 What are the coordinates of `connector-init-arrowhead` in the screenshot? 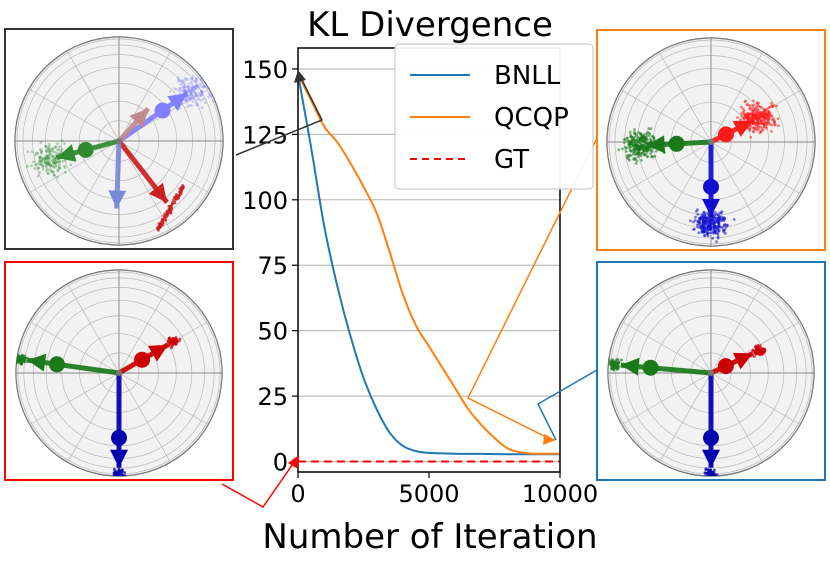 It's located at (300, 76).